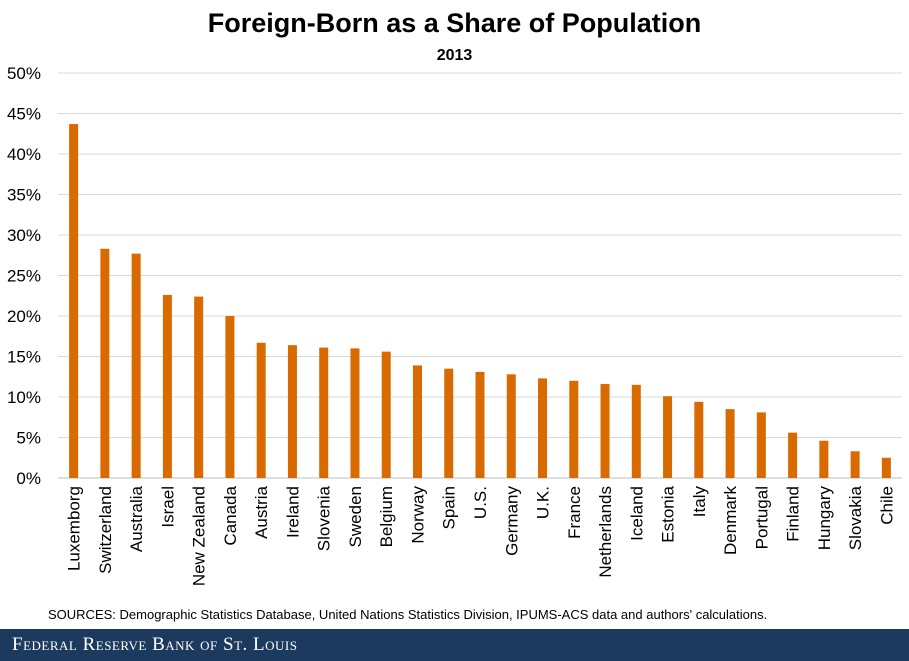  I want to click on x-tick-label: Italy, so click(699, 502).